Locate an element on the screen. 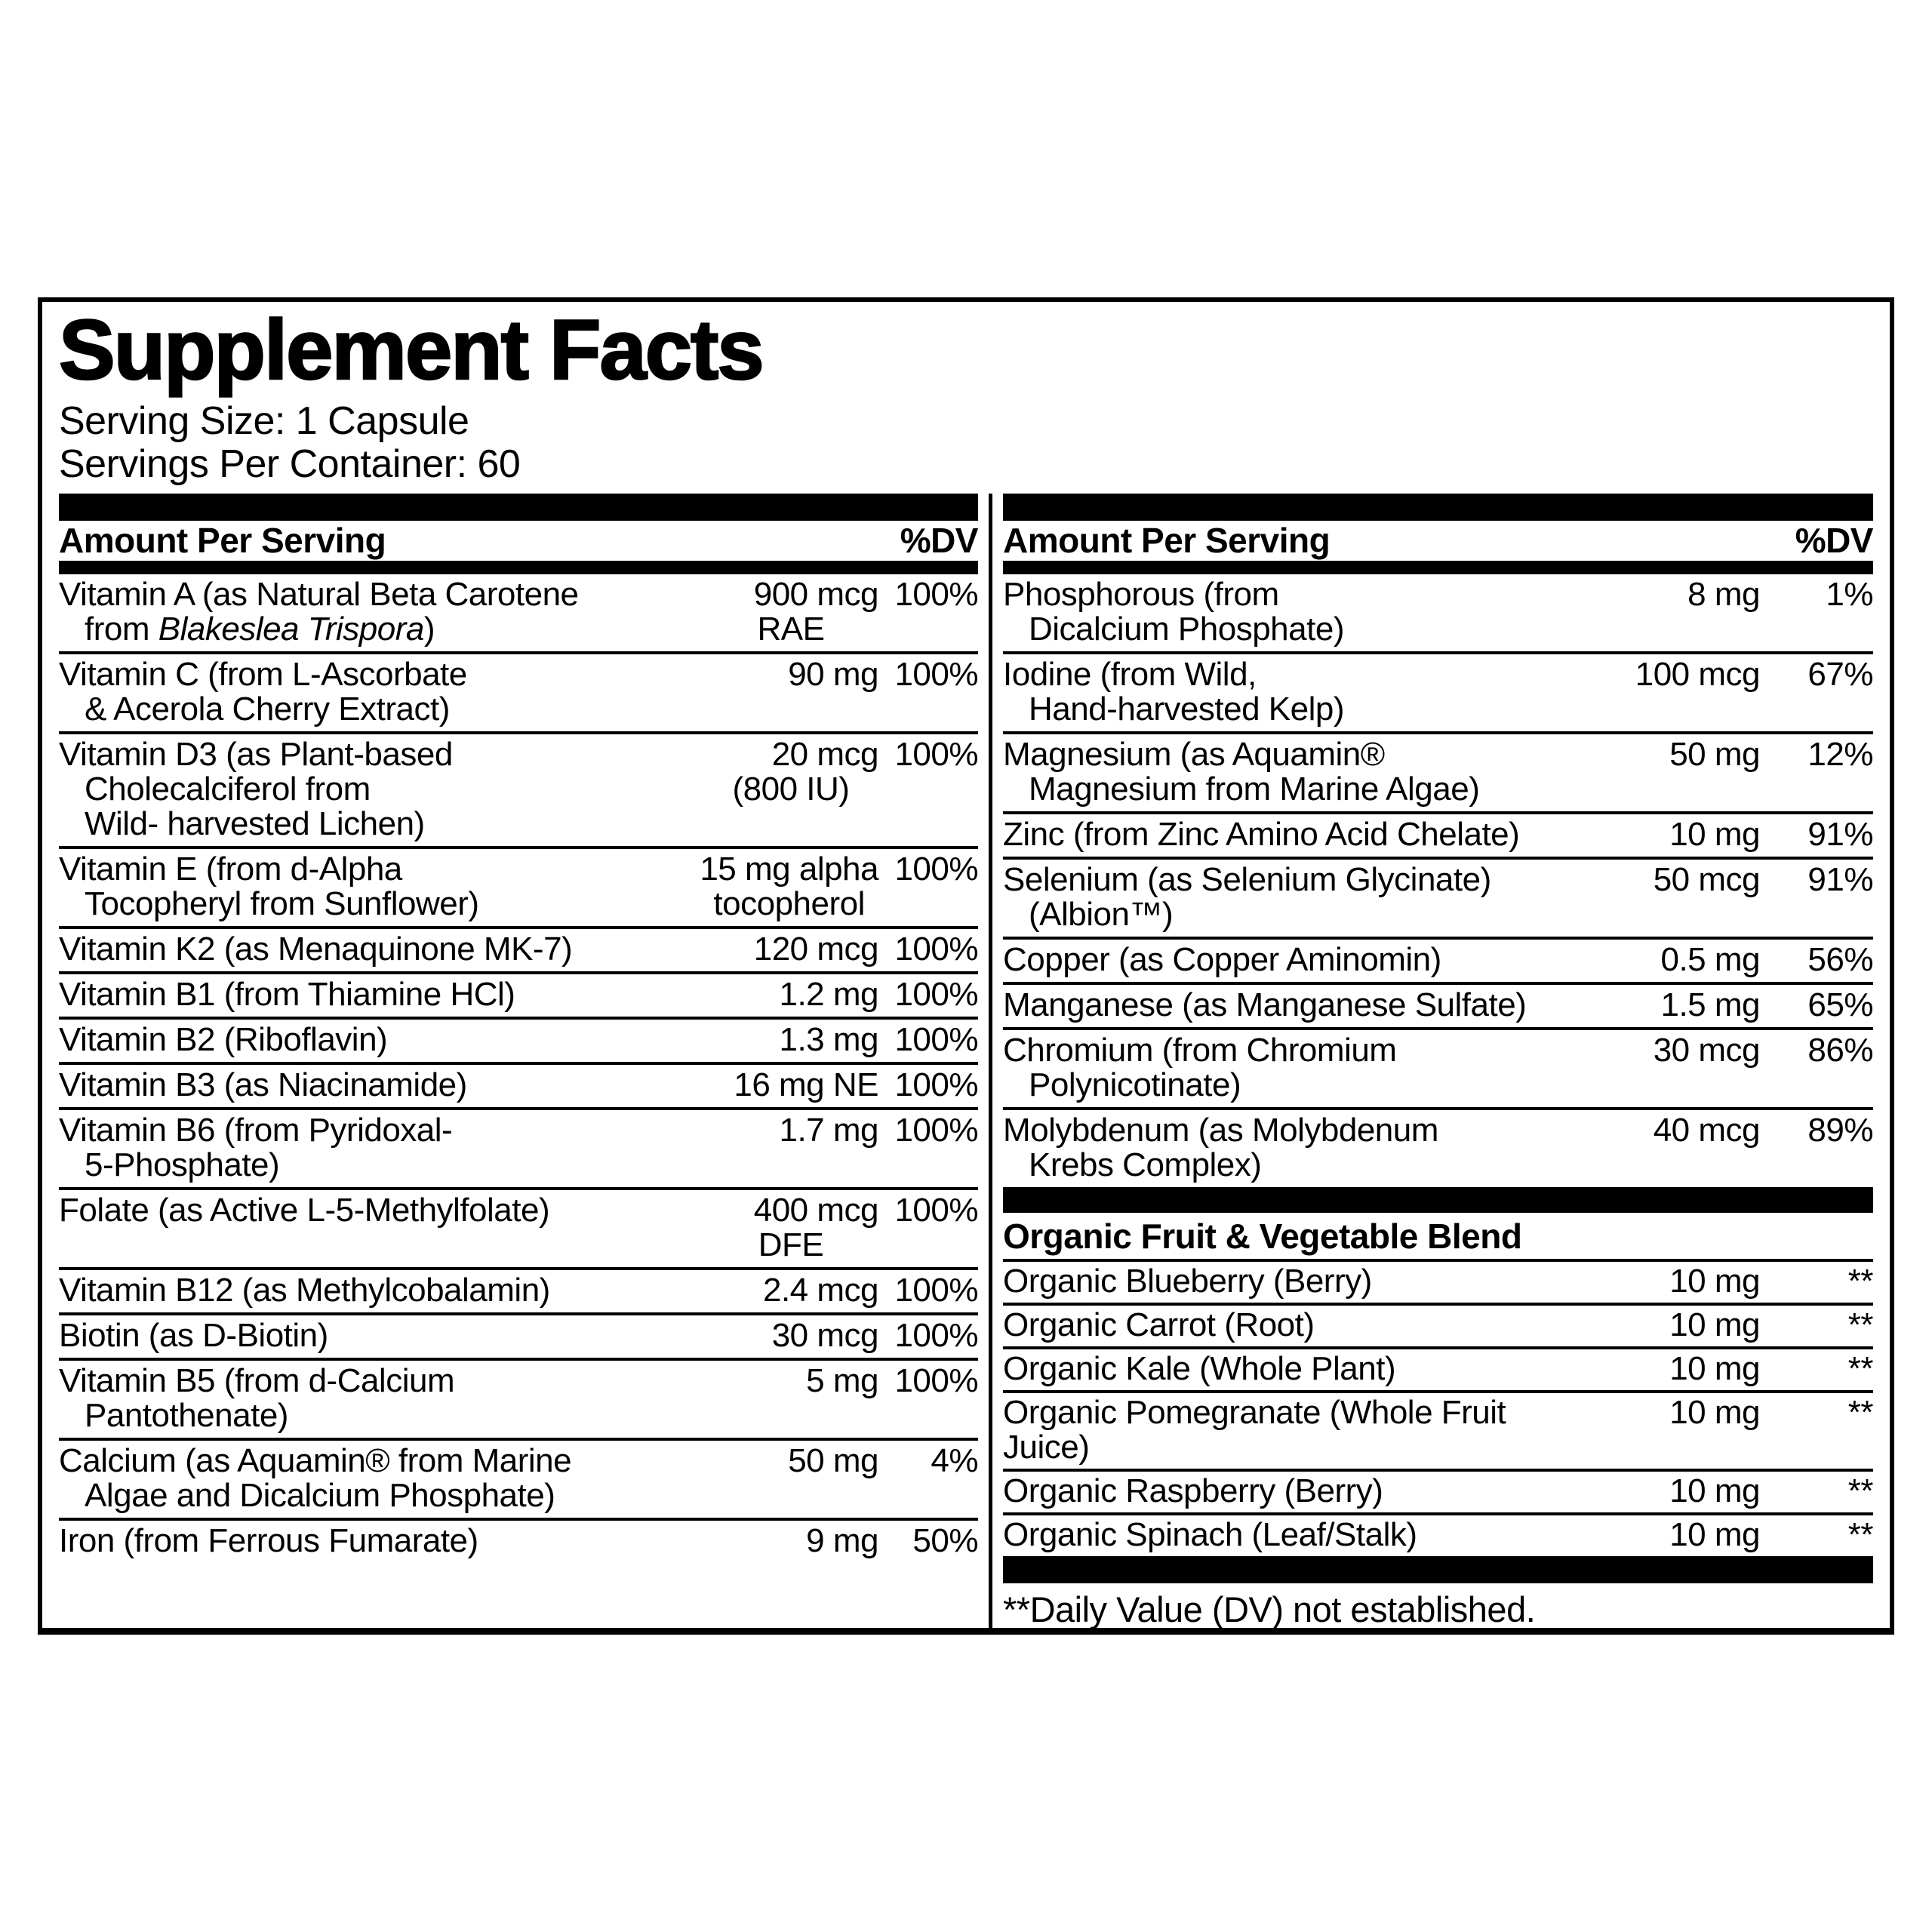 This screenshot has width=1932, height=1932. ingredient-dv: 56% is located at coordinates (1840, 959).